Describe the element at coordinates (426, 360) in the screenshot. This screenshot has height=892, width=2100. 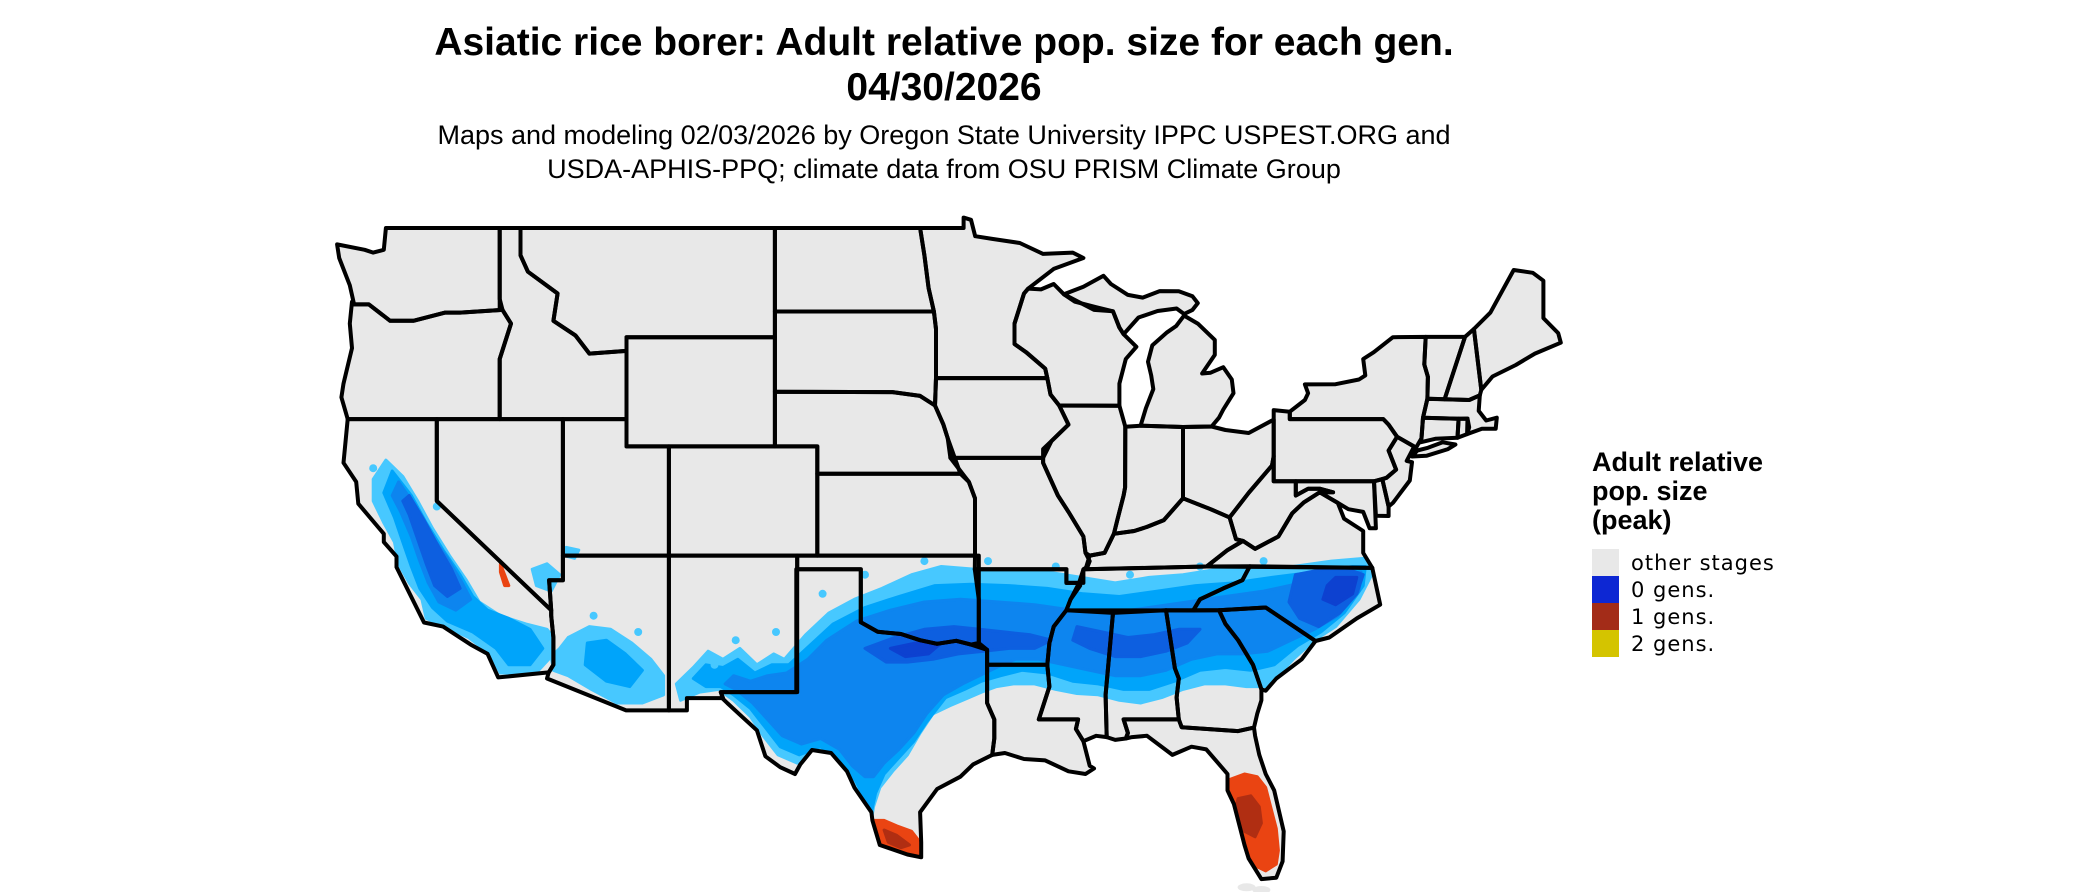
I see `state-oregon` at that location.